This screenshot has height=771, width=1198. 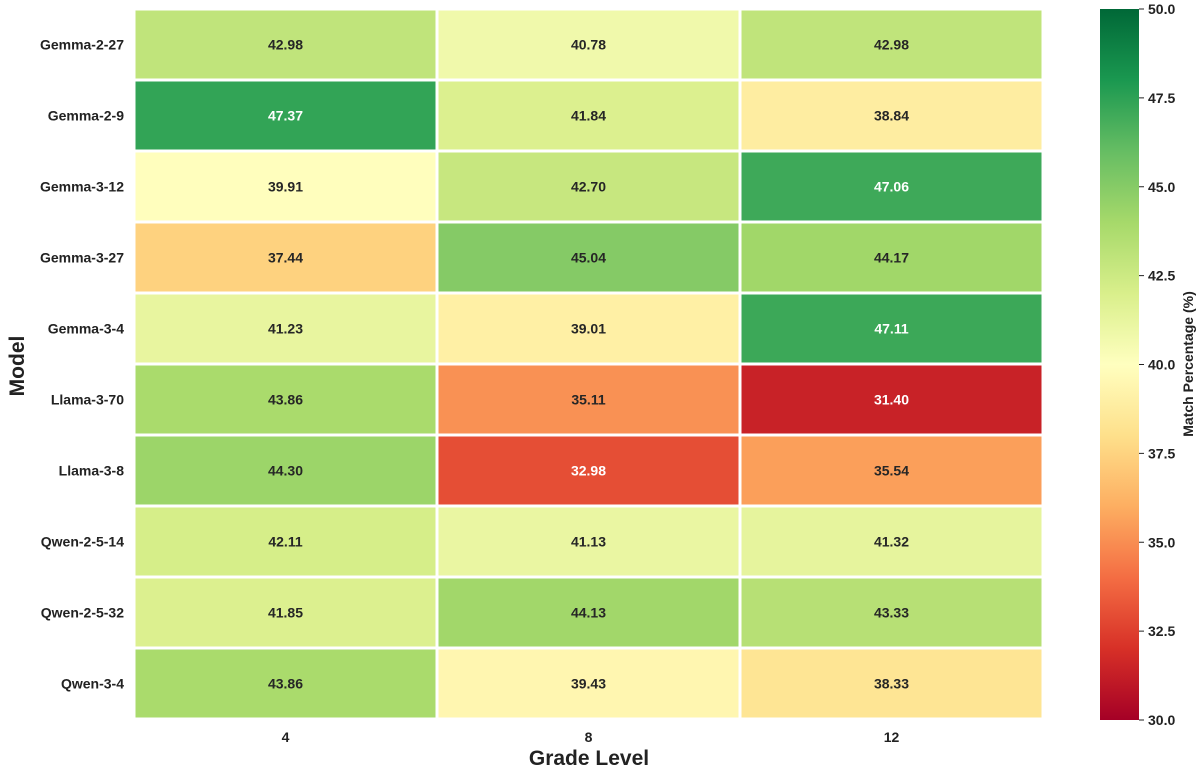 I want to click on cell-value-label: 38.33, so click(x=891, y=684).